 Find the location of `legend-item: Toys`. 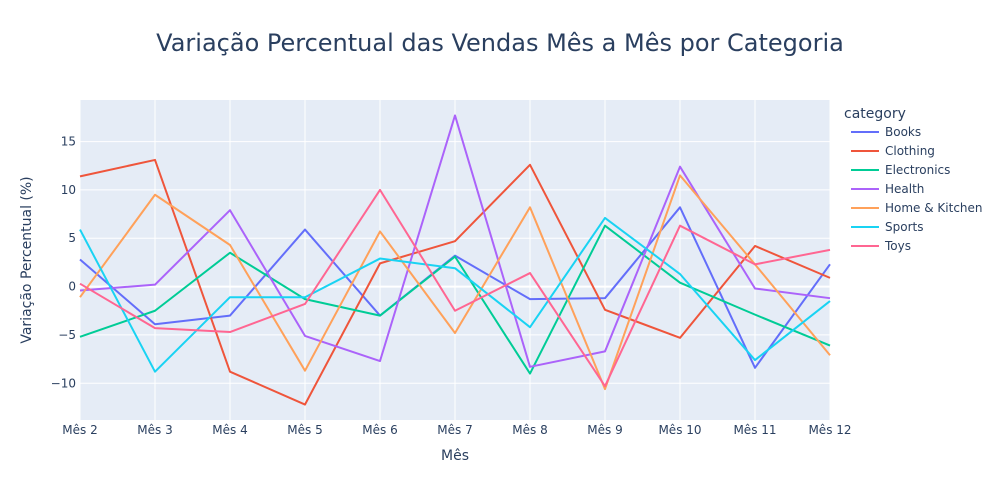

legend-item: Toys is located at coordinates (881, 246).